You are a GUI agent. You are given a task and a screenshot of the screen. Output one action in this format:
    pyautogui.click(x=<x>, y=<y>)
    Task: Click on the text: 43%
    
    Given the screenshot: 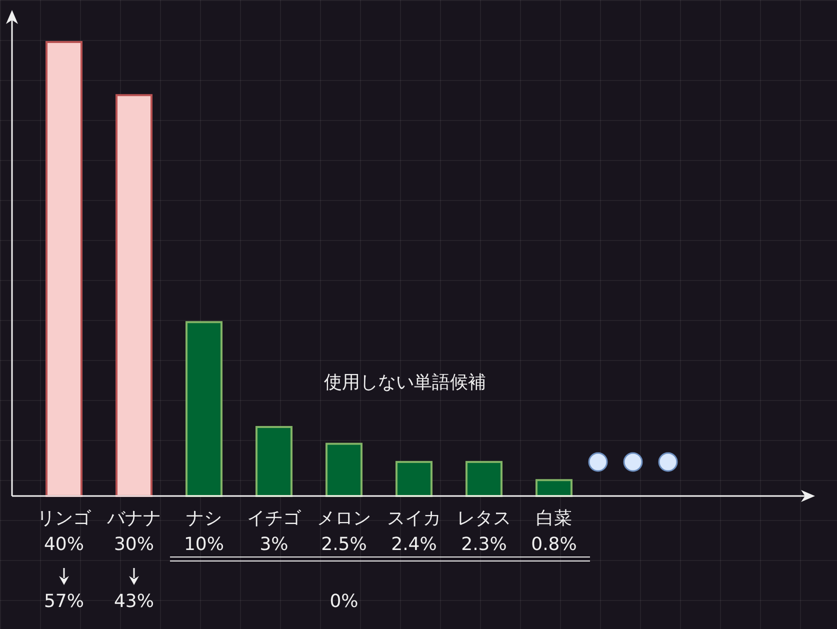 What is the action you would take?
    pyautogui.click(x=134, y=601)
    